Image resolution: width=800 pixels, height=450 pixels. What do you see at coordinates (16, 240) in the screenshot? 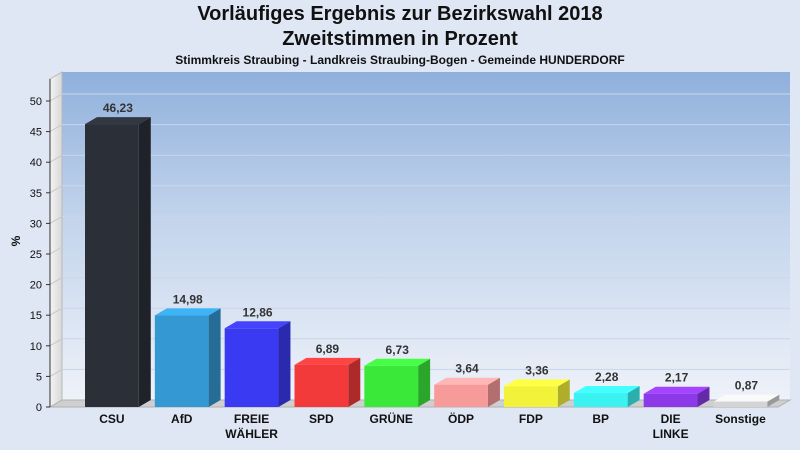
I see `y-axis-label: %` at bounding box center [16, 240].